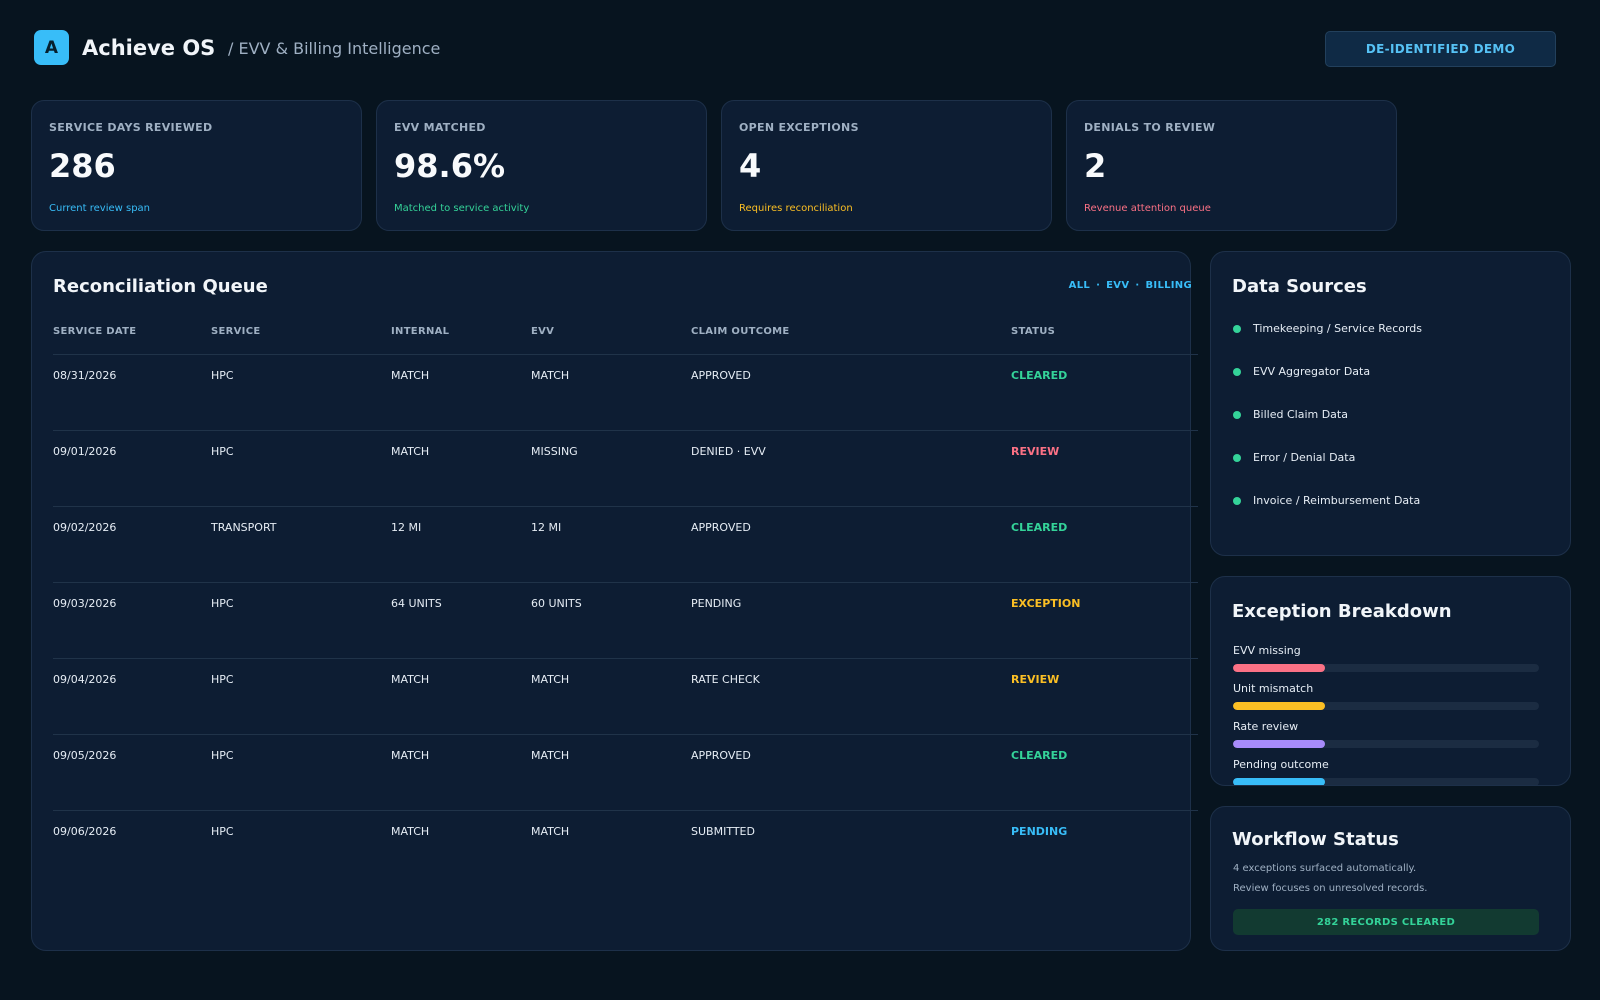  What do you see at coordinates (723, 831) in the screenshot?
I see `cell-claim-outcome: SUBMITTED` at bounding box center [723, 831].